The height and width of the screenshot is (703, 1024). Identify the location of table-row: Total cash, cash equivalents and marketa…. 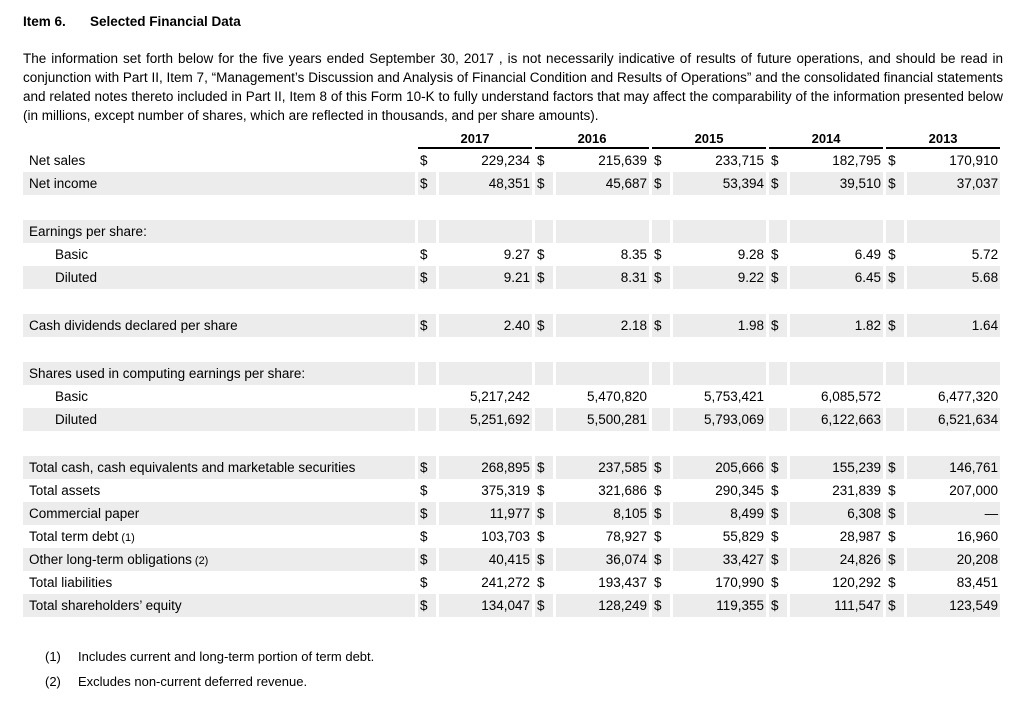
(512, 467).